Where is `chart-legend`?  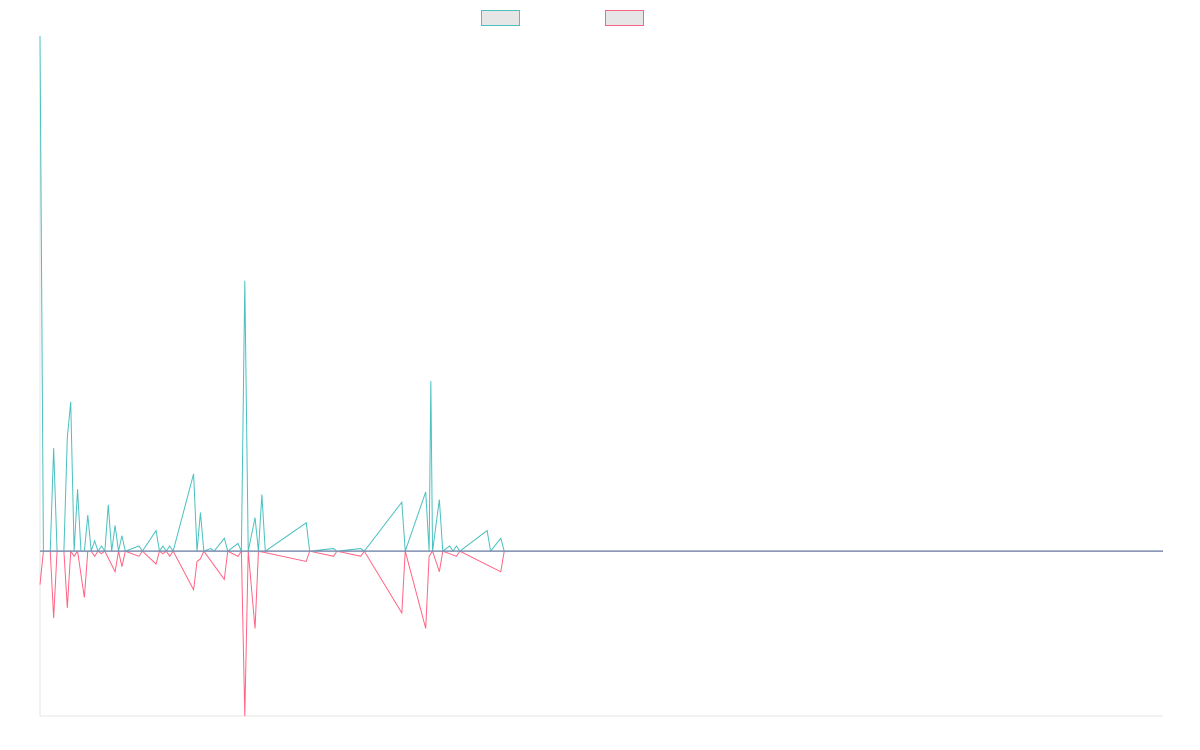 chart-legend is located at coordinates (600, 18).